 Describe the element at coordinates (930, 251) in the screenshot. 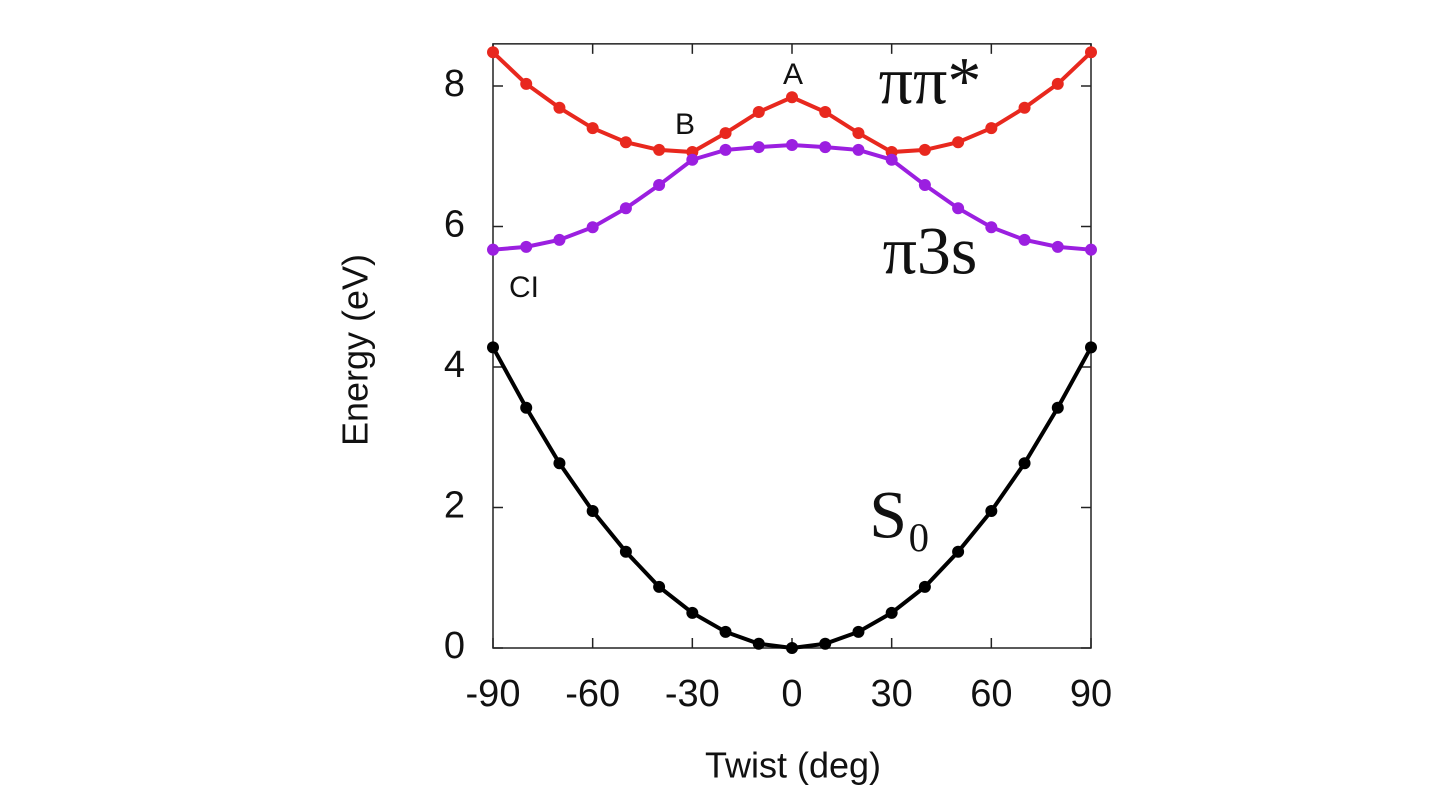

I see `series-label: π3s` at that location.